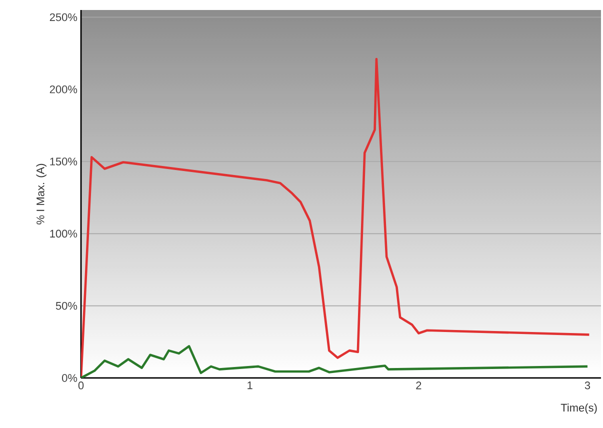 This screenshot has height=428, width=603. What do you see at coordinates (64, 162) in the screenshot?
I see `y-tick-label: 150%` at bounding box center [64, 162].